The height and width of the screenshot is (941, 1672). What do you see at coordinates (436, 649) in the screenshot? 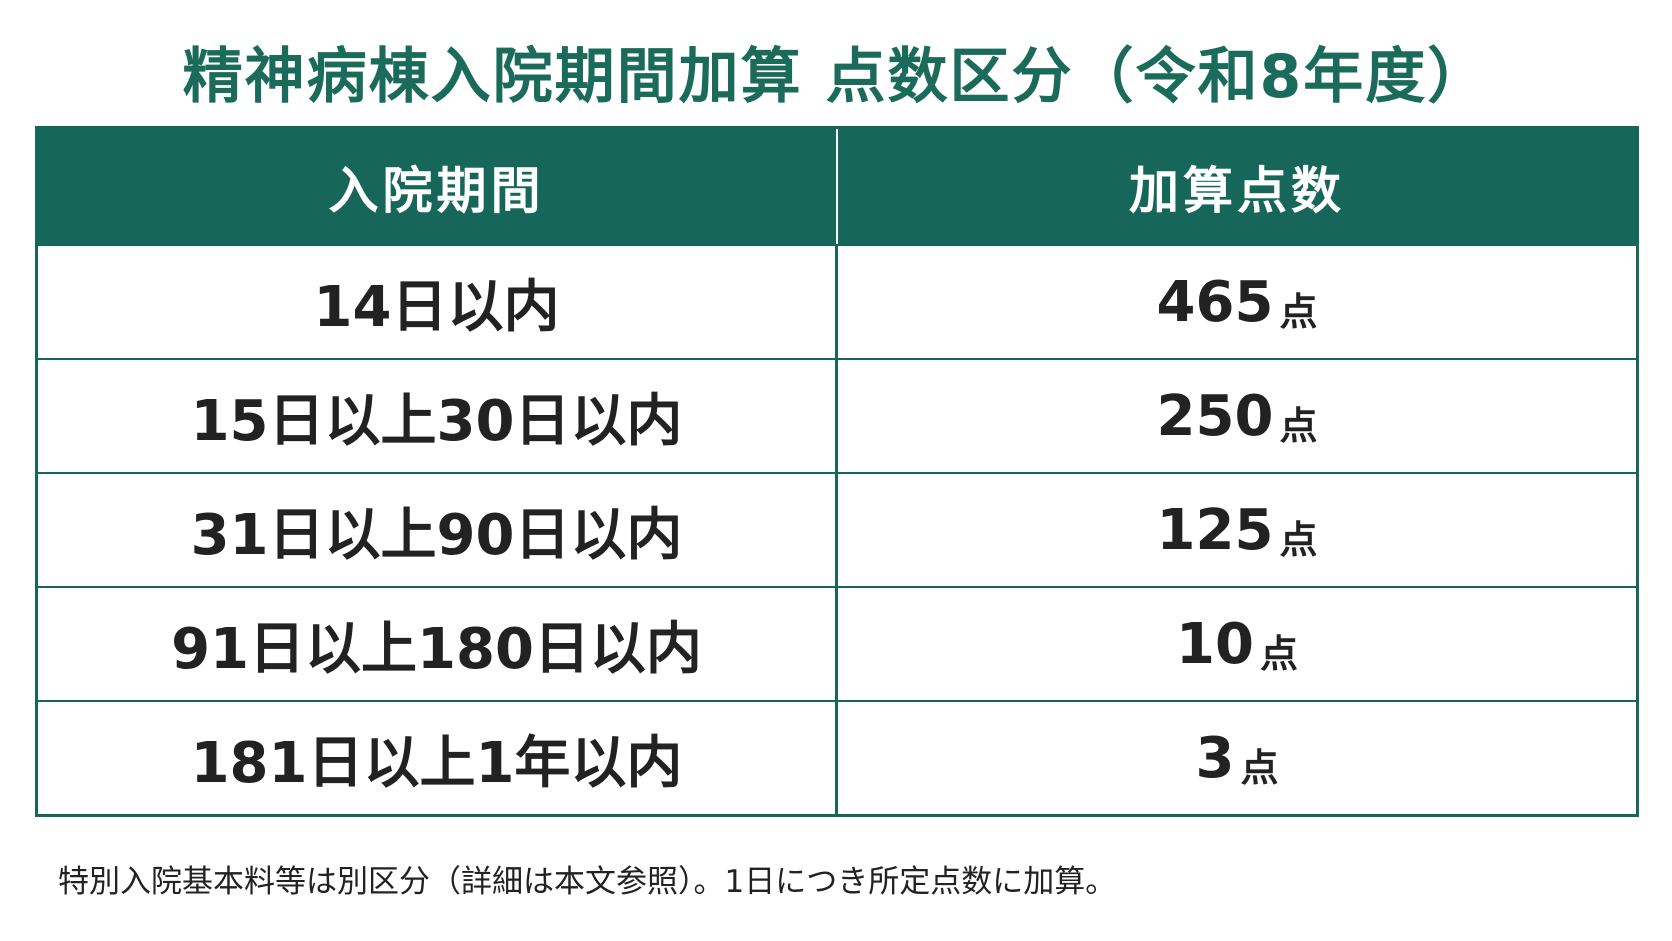
I see `period-cell: 91日以上180日以内` at bounding box center [436, 649].